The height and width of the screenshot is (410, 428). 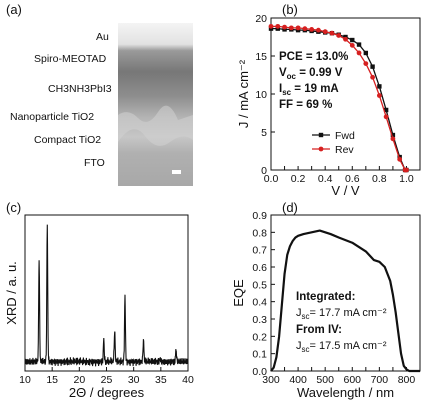 I want to click on x-tick-label-b: 0.6, so click(x=352, y=179).